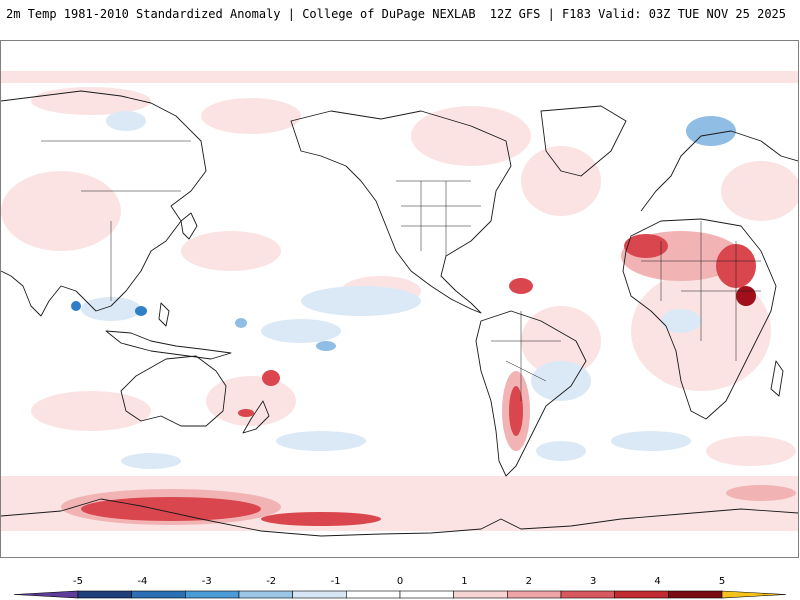 This screenshot has width=800, height=600. I want to click on coastline-greenland, so click(583, 141).